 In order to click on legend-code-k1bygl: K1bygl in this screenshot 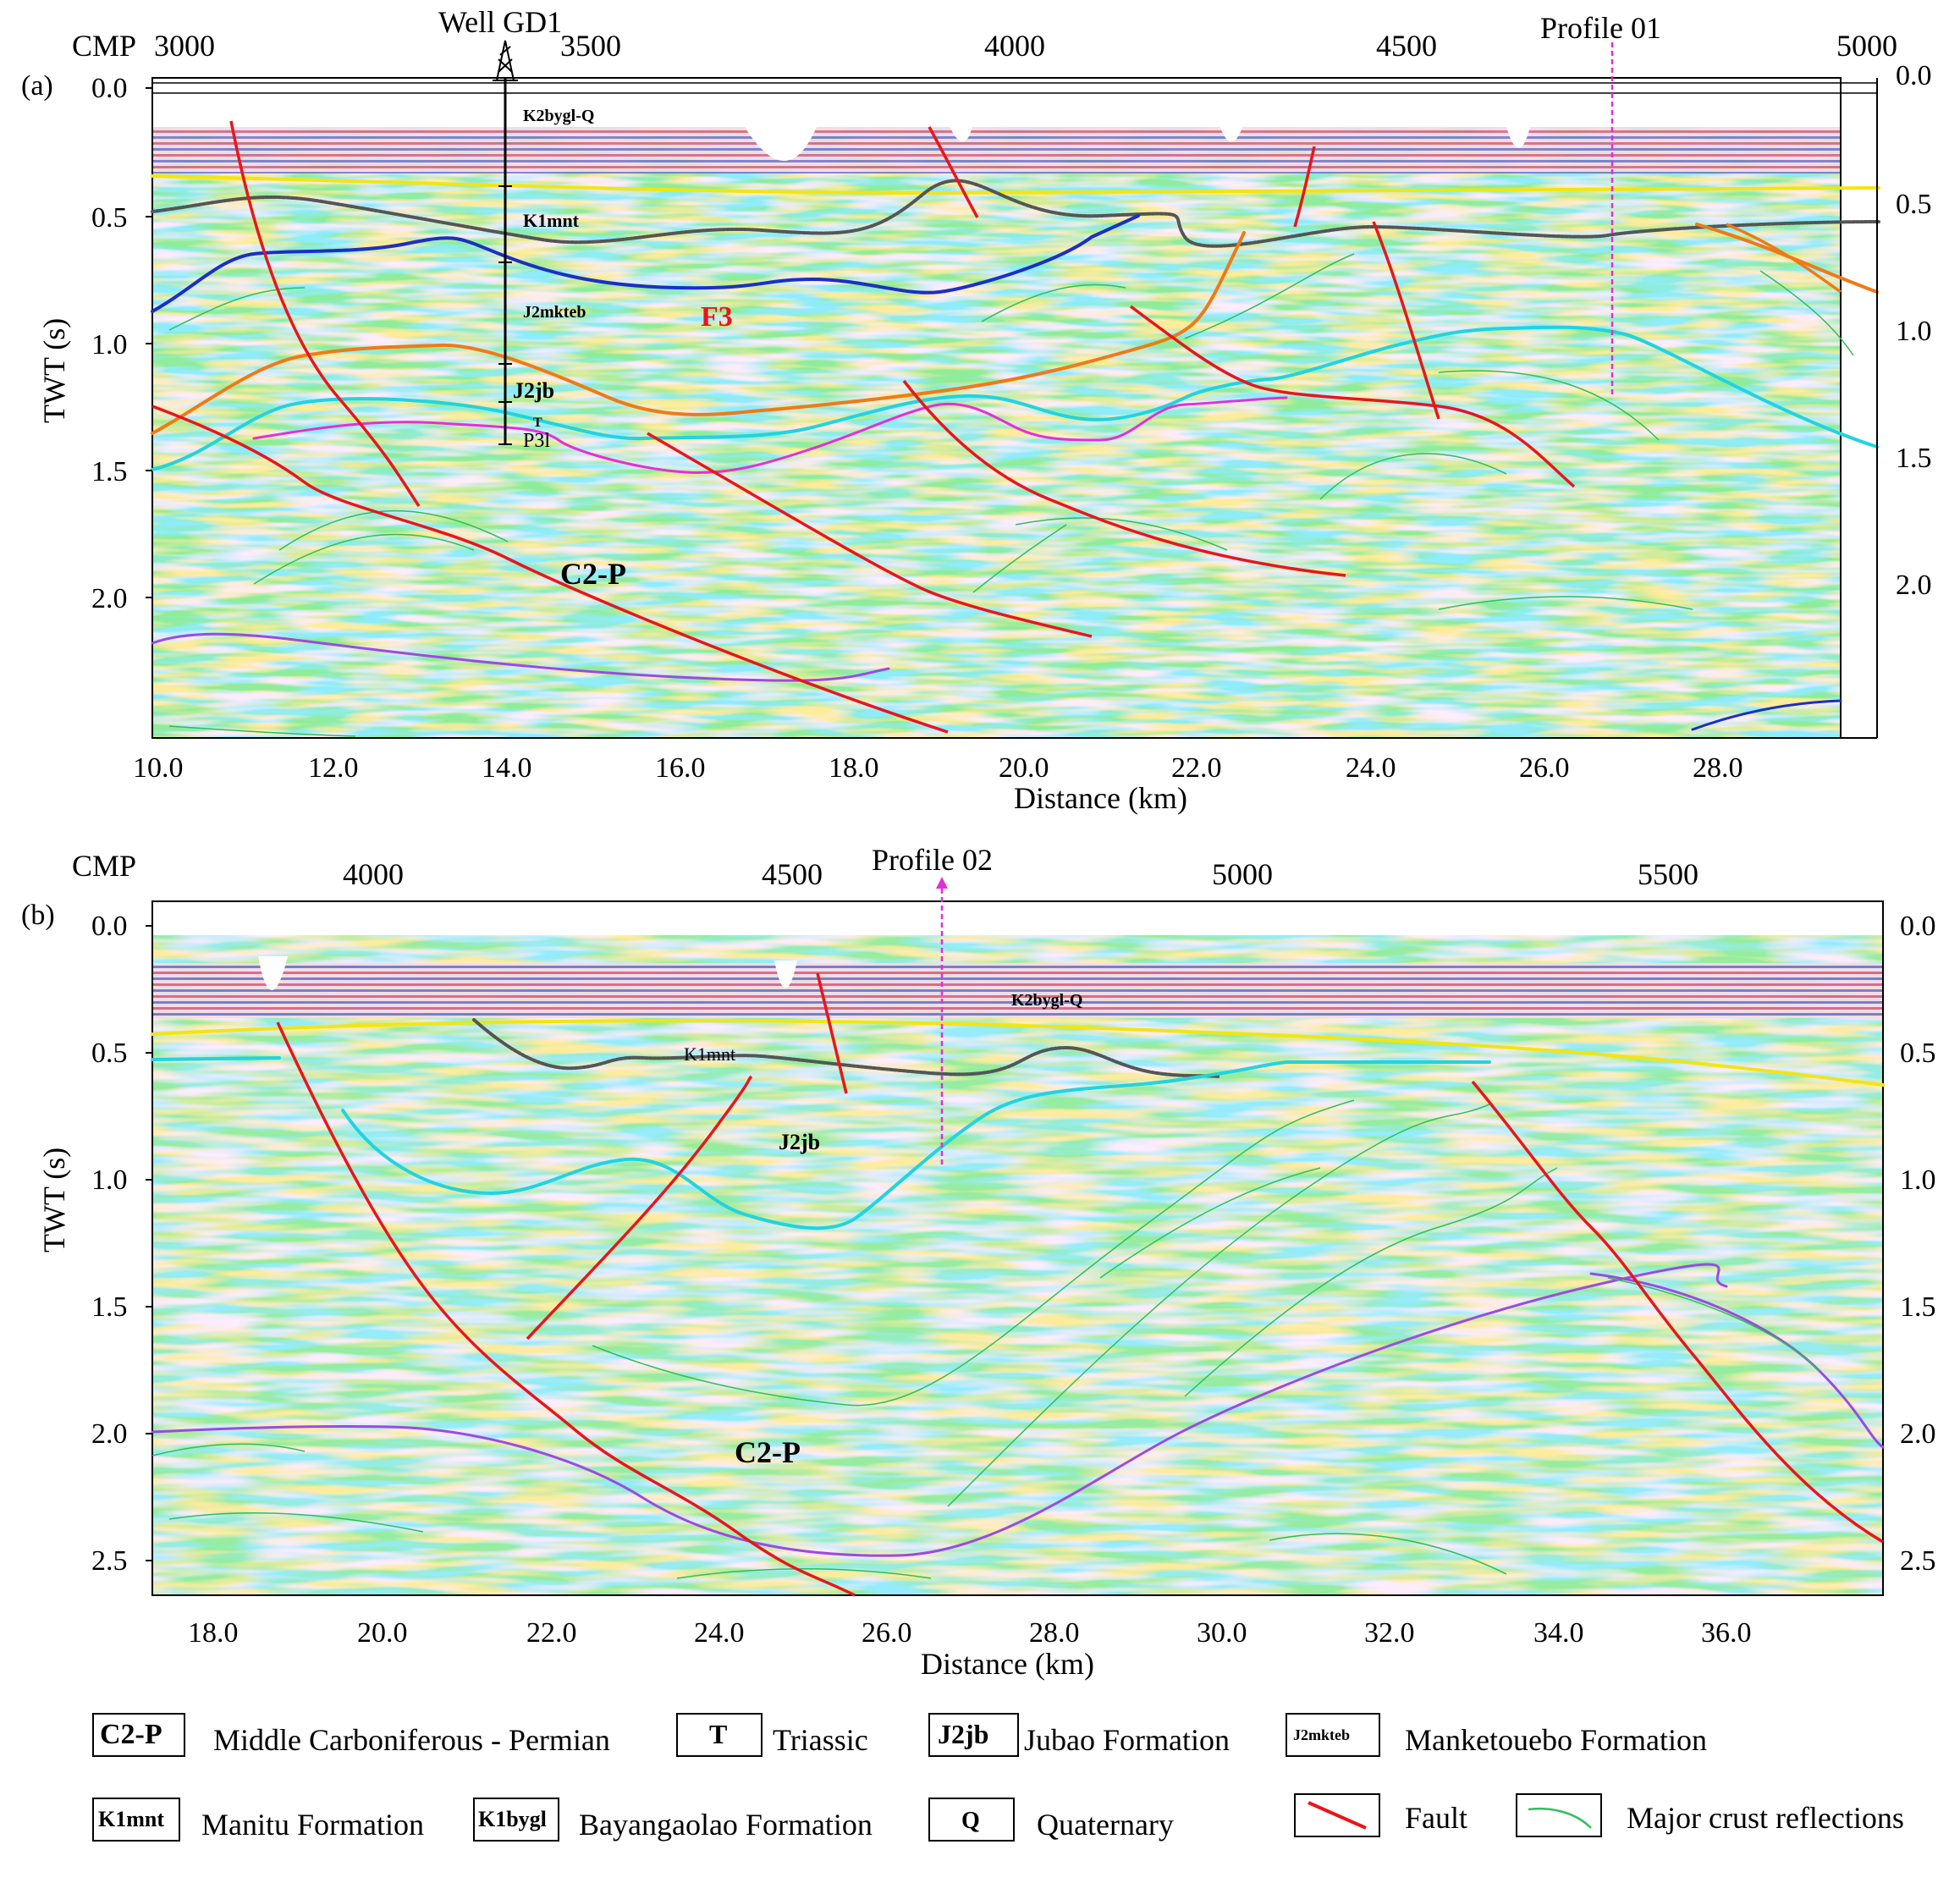, I will do `click(512, 1819)`.